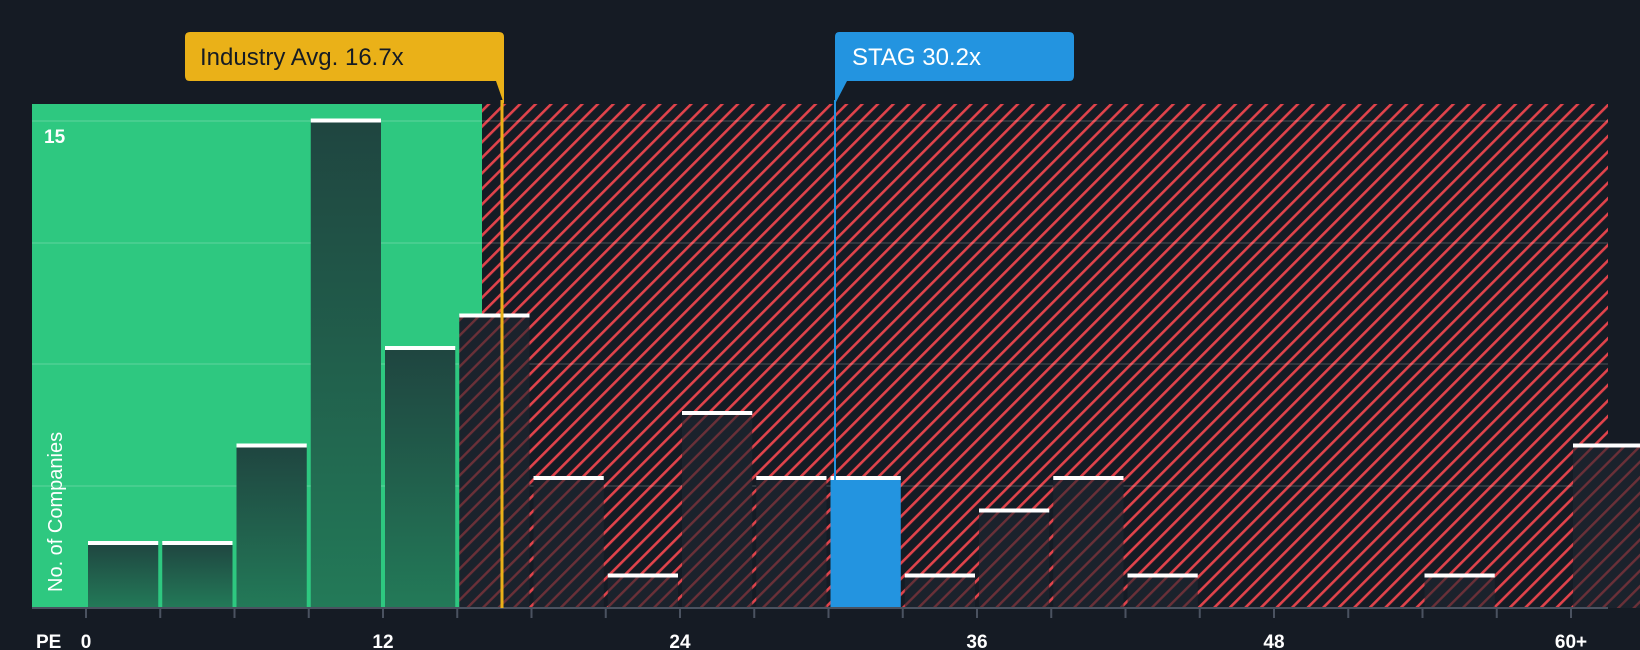 The image size is (1640, 650). I want to click on x-tick-label: 0, so click(86, 641).